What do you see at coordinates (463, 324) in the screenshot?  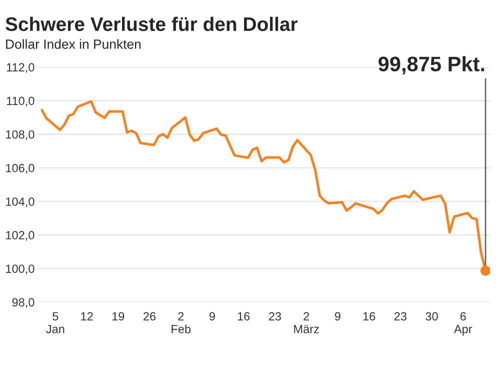 I see `x-tick-label: 6 Apr` at bounding box center [463, 324].